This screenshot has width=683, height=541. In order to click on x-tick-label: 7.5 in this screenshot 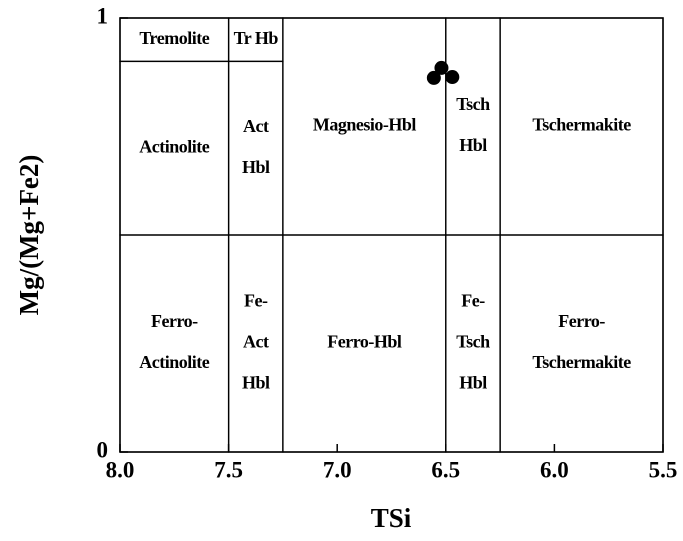, I will do `click(228, 469)`.